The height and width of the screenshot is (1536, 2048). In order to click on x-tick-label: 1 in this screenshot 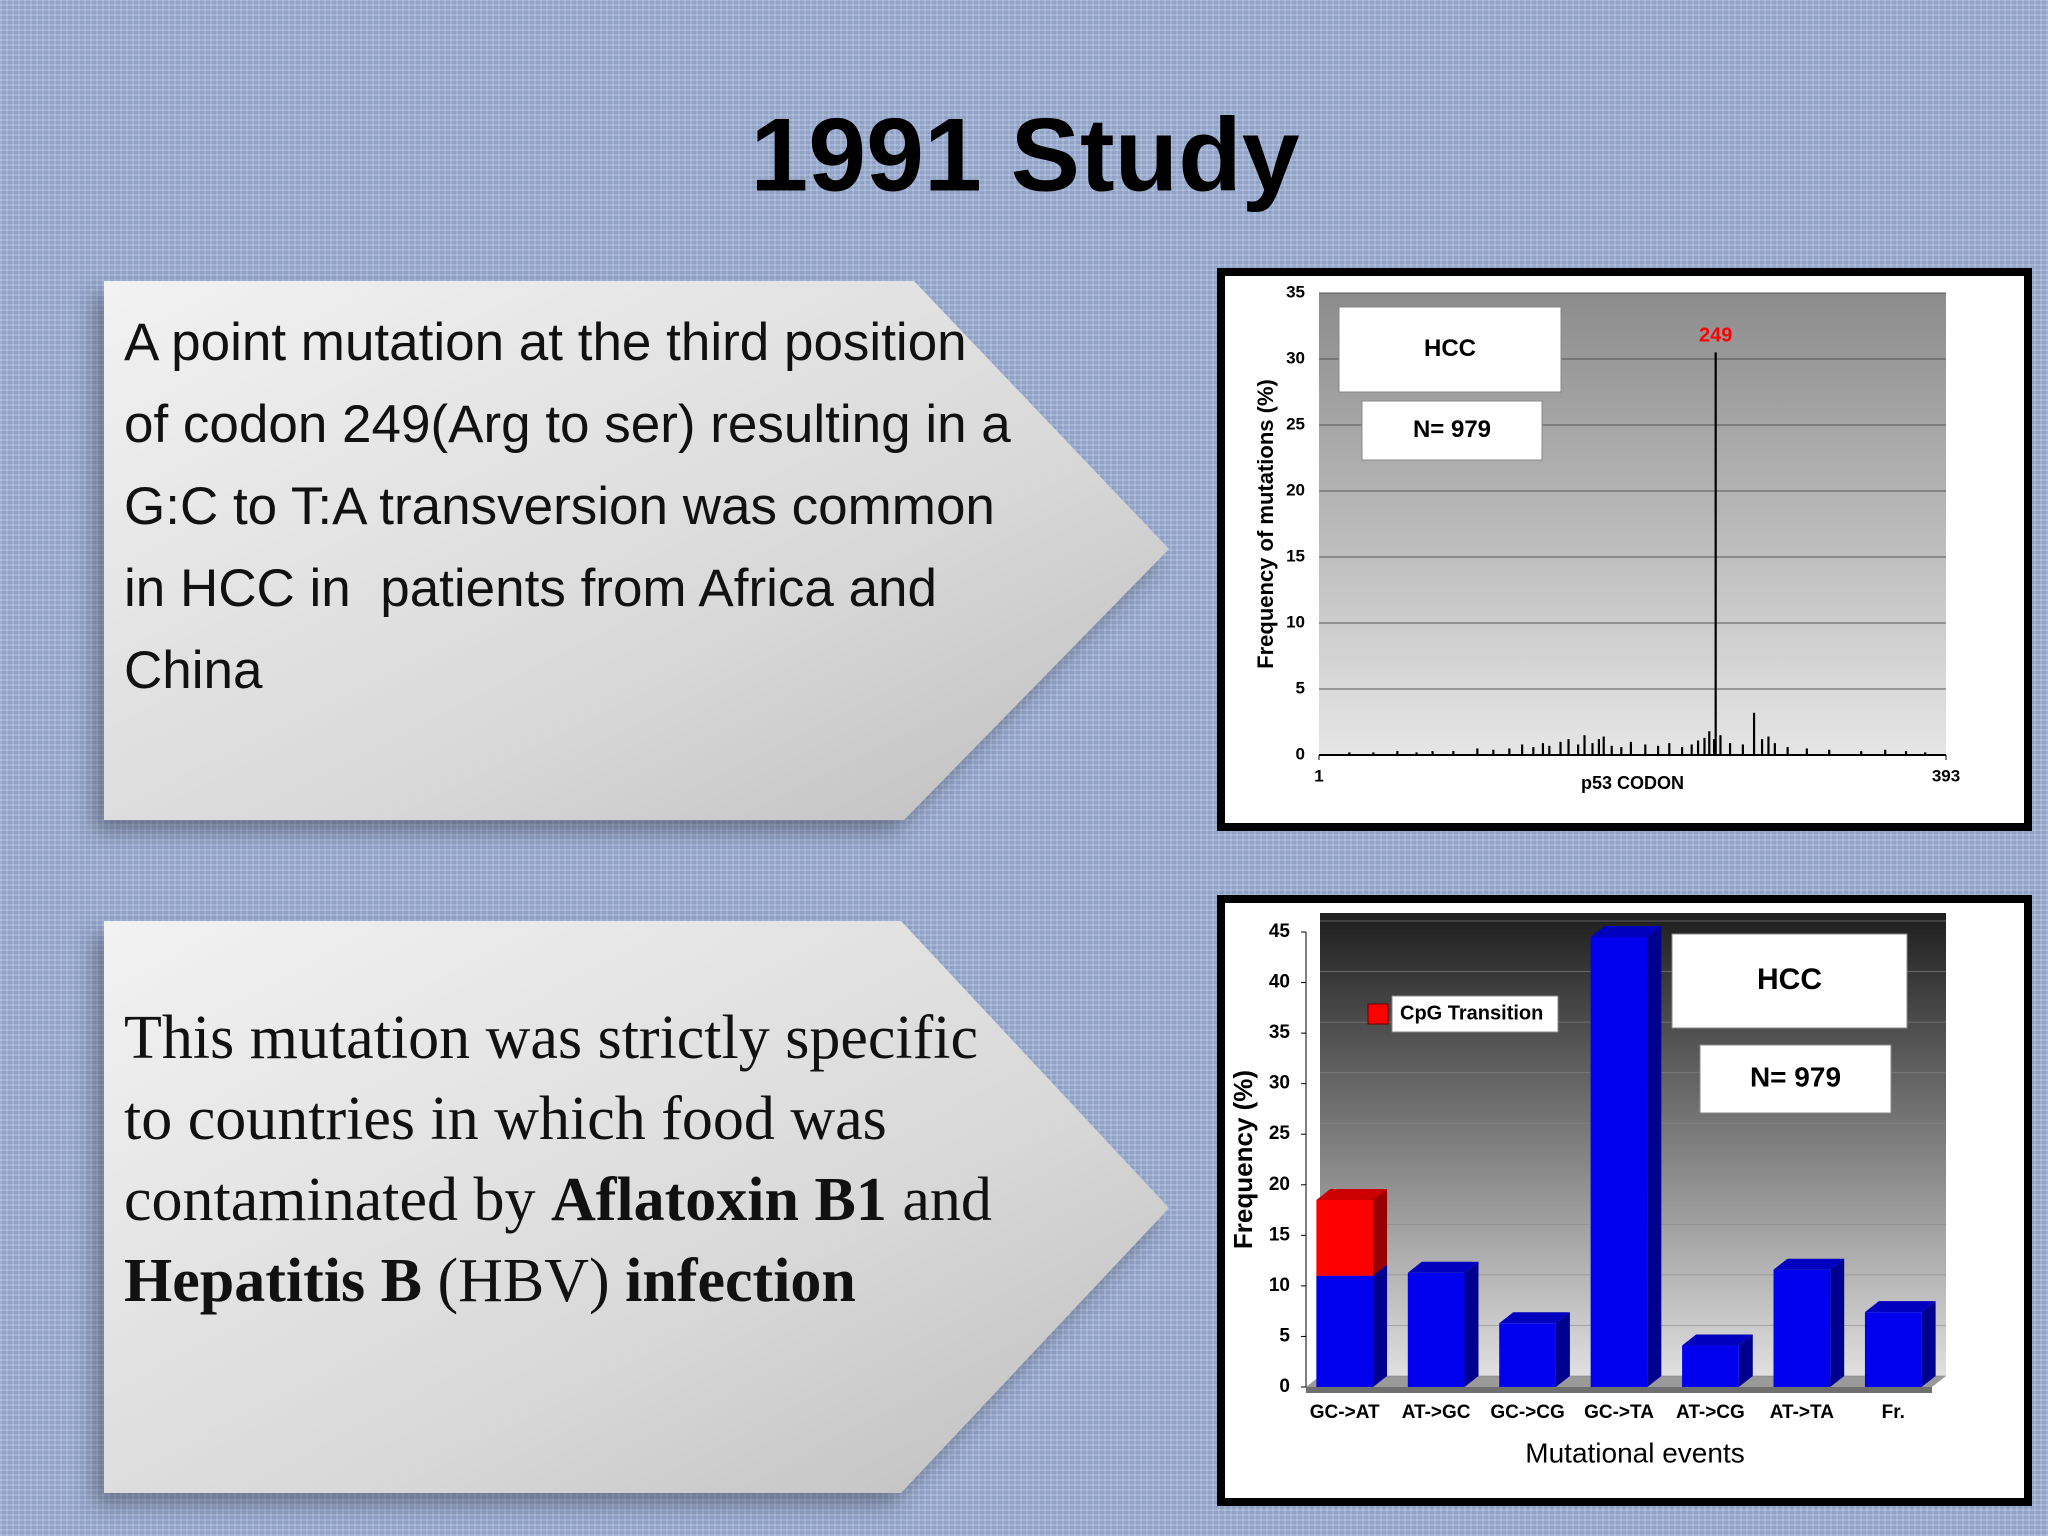, I will do `click(1318, 775)`.